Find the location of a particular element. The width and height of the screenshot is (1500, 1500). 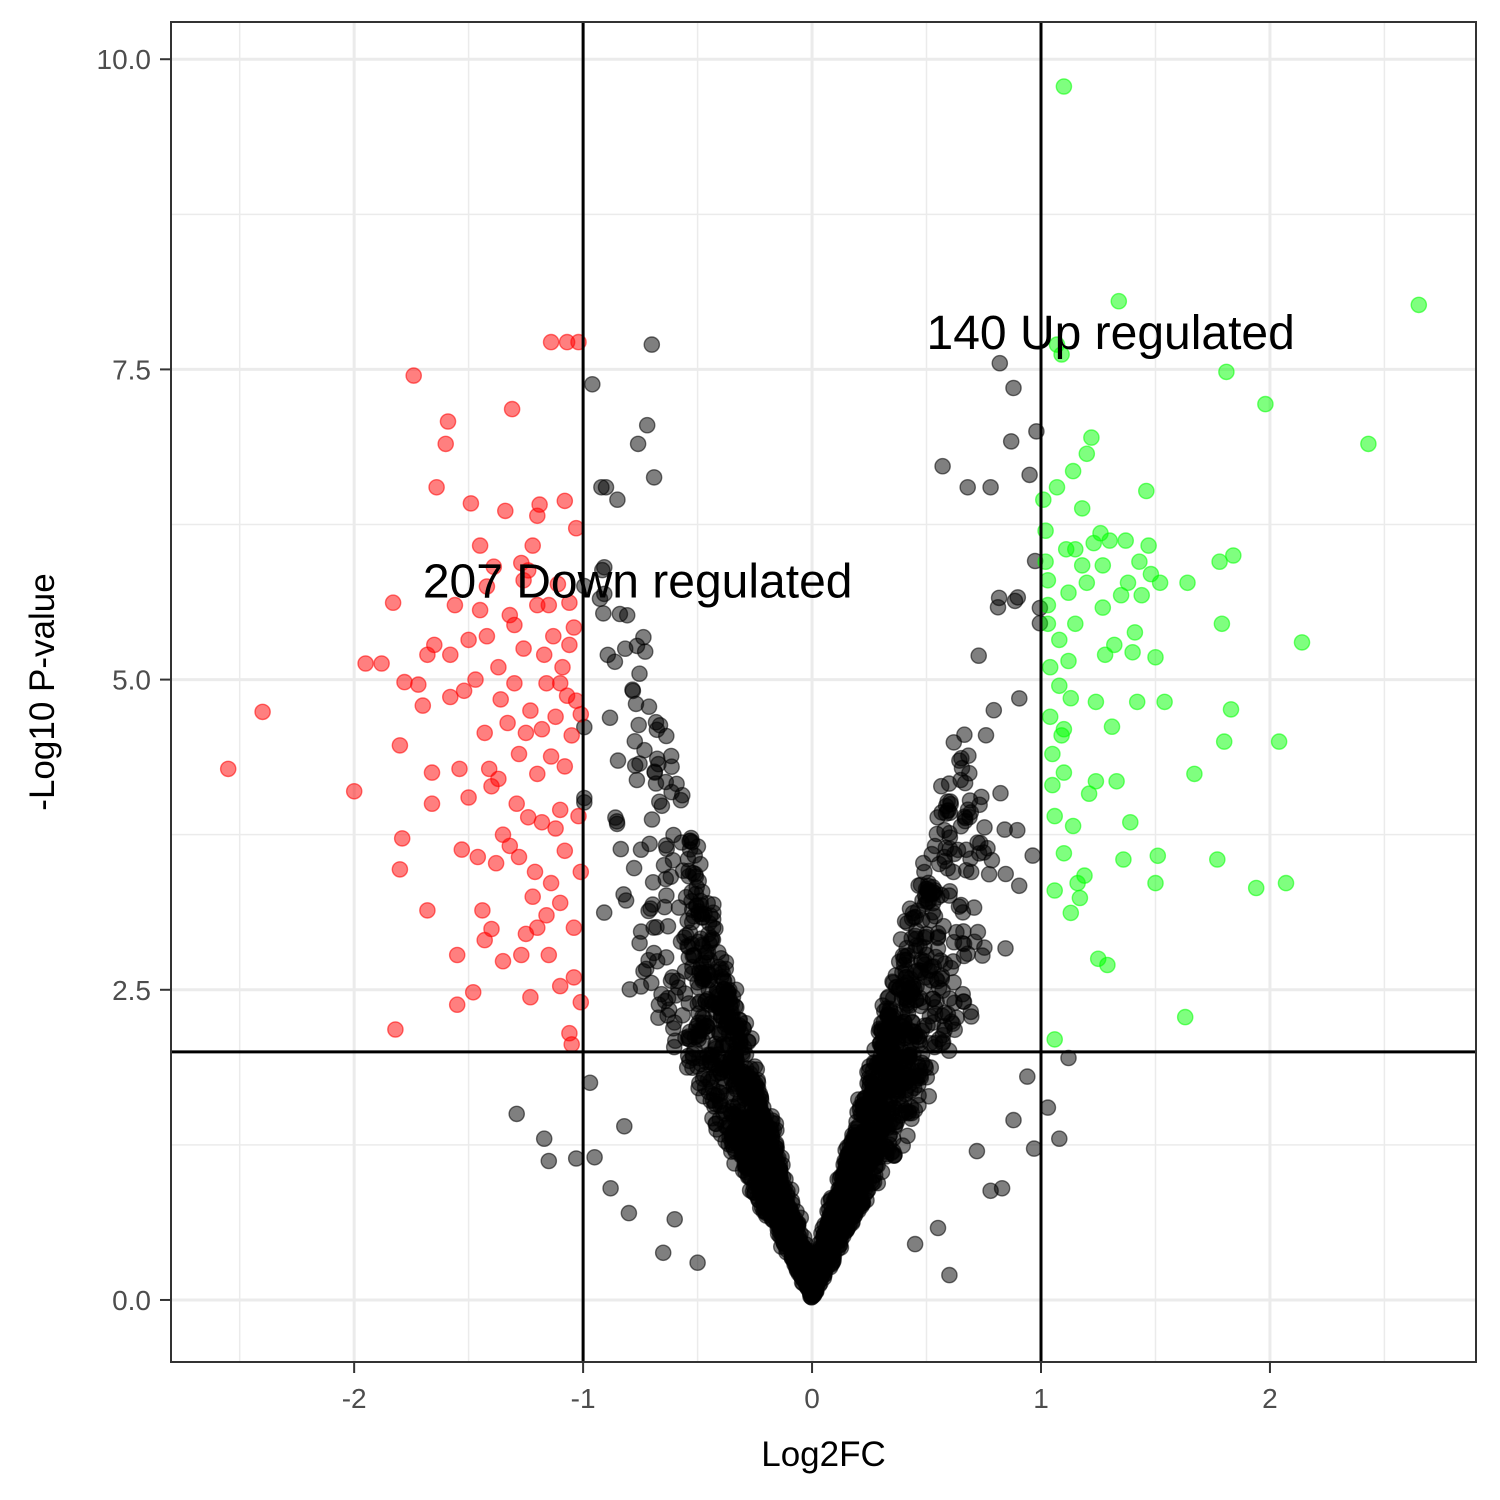

y-axis-title: -Log10 P-value is located at coordinates (42, 691).